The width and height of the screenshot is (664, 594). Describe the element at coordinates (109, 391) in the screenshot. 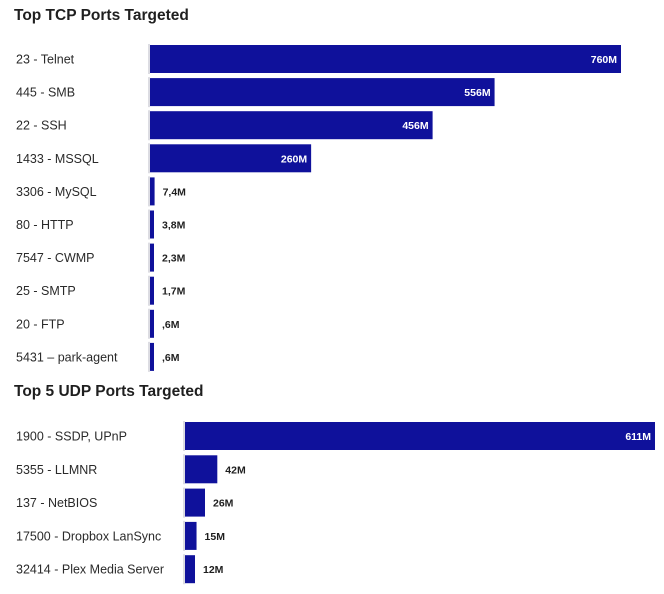

I see `udp-chart-title: Top 5 UDP Ports Targeted` at that location.